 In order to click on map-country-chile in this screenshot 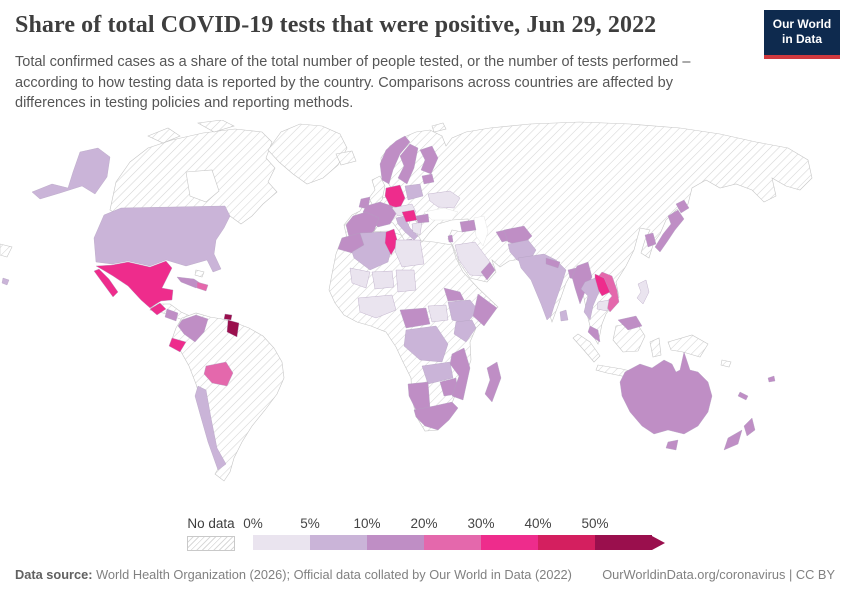, I will do `click(210, 428)`.